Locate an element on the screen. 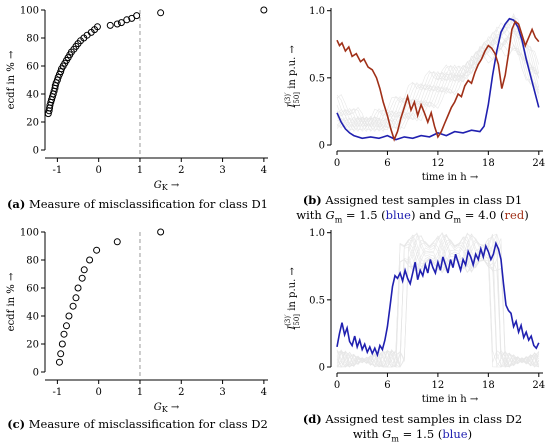 This screenshot has width=550, height=446. x-axis-label-a: GK → is located at coordinates (167, 185).